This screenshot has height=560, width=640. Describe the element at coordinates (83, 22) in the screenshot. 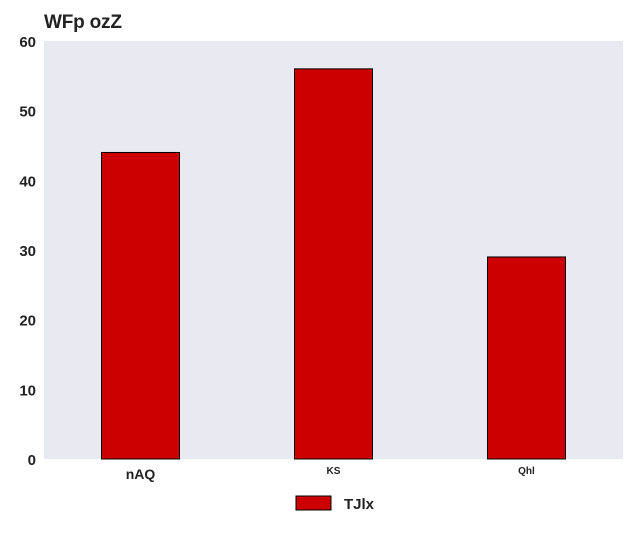

I see `chart-title: WFp ozZ` at that location.